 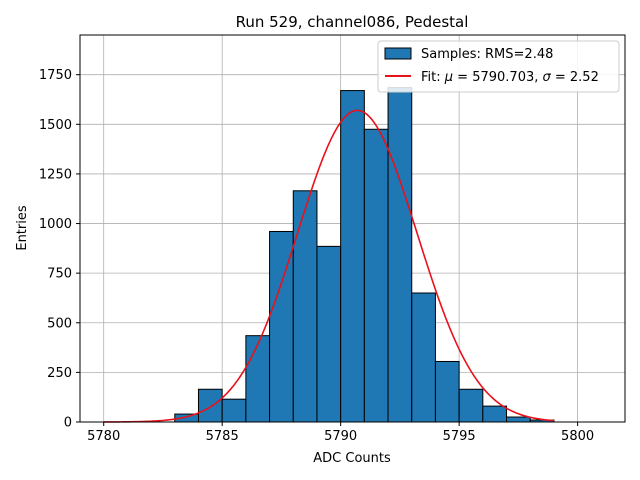 I want to click on y-tick-label-7: 1750, so click(x=55, y=75).